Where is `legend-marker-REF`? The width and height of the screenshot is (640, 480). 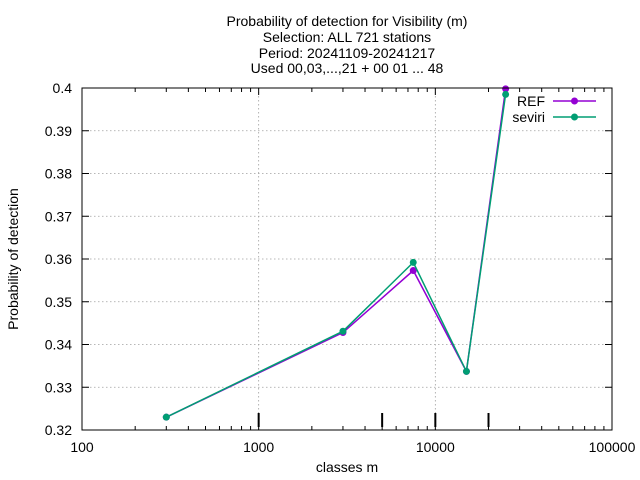 legend-marker-REF is located at coordinates (574, 101).